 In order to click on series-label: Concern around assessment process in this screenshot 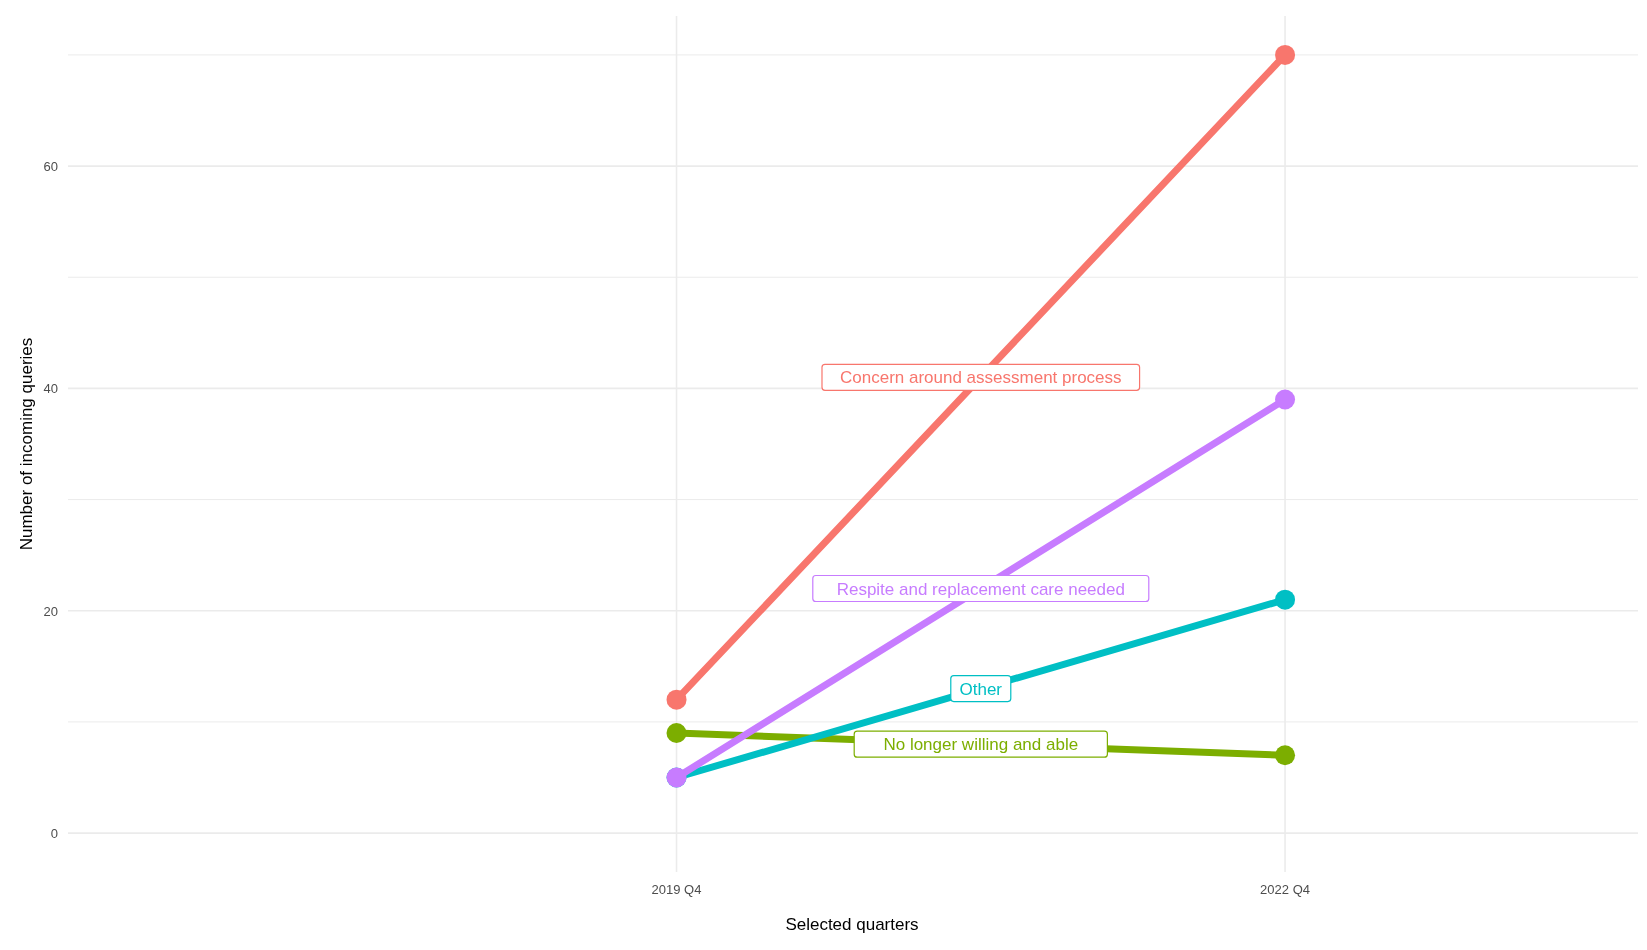, I will do `click(980, 378)`.